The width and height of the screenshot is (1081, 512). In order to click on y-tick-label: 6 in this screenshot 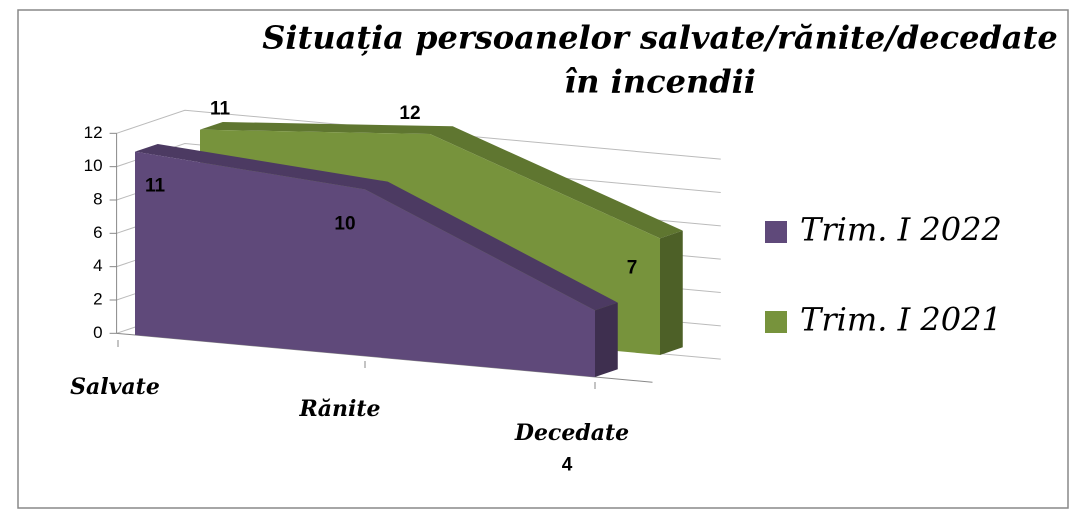, I will do `click(97, 232)`.